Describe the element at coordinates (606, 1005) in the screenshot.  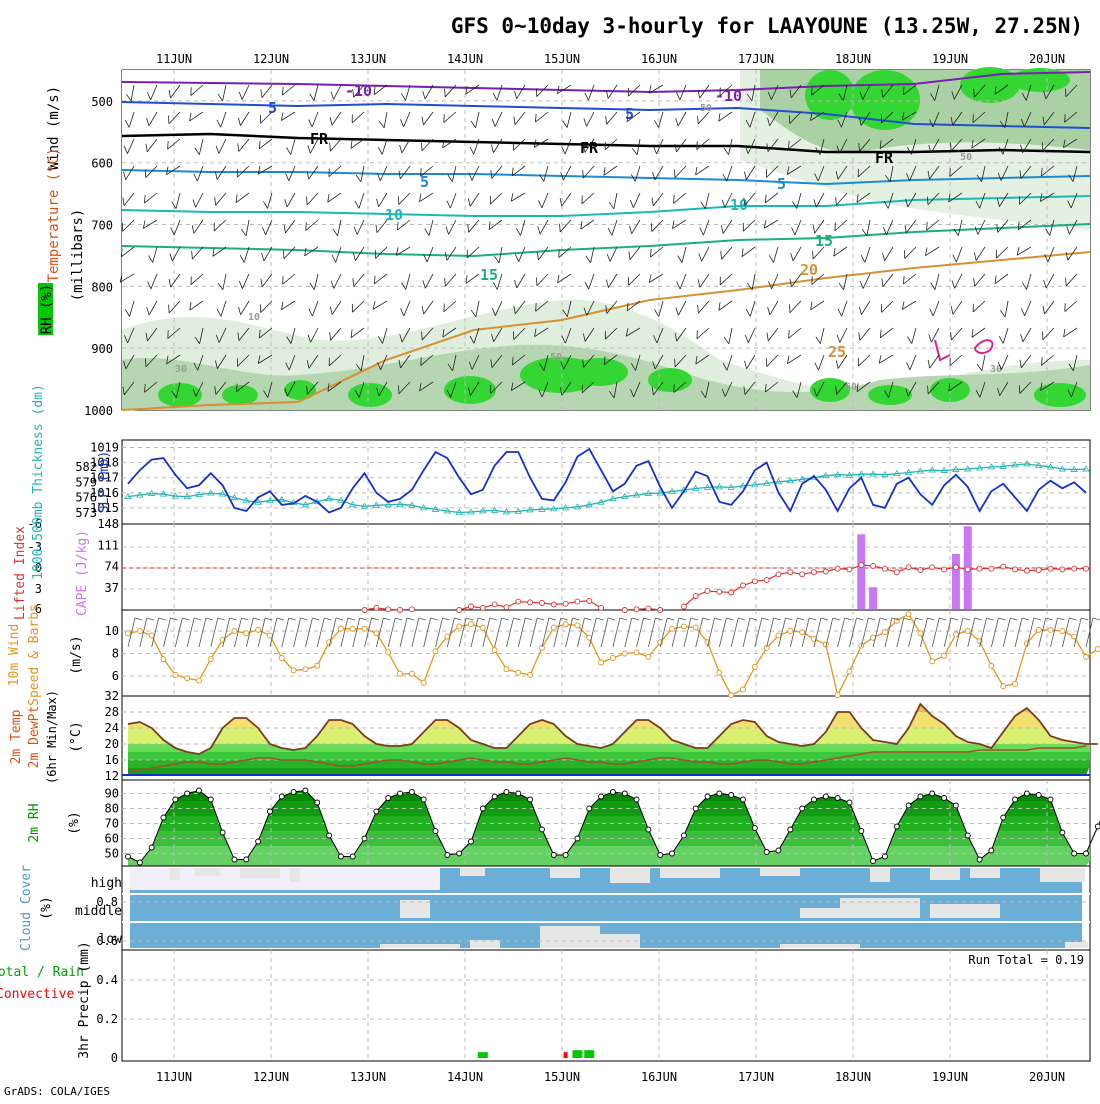
I see `panel-frame` at that location.